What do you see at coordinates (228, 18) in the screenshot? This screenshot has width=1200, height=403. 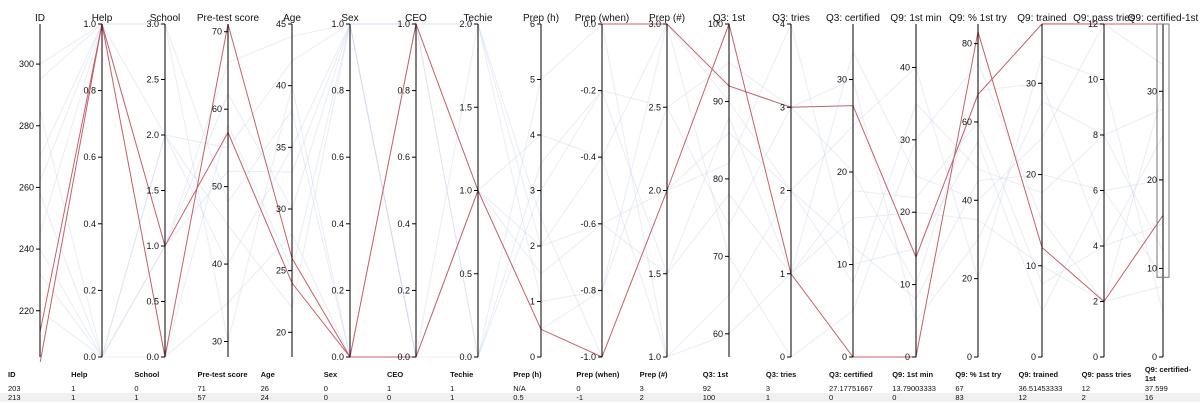 I see `axis-title: Pre-test score` at bounding box center [228, 18].